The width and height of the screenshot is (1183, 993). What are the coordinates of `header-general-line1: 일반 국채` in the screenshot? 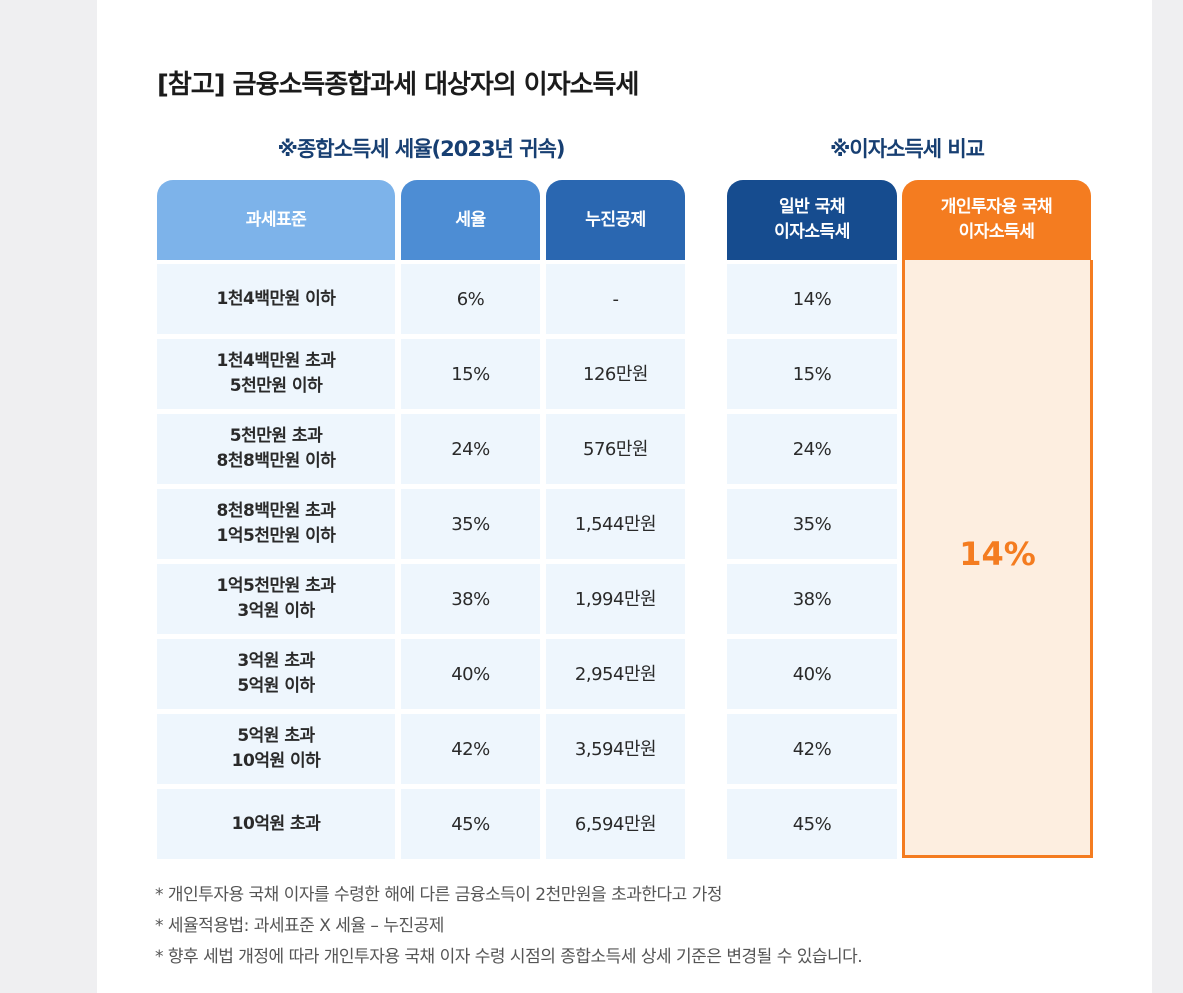 It's located at (812, 207).